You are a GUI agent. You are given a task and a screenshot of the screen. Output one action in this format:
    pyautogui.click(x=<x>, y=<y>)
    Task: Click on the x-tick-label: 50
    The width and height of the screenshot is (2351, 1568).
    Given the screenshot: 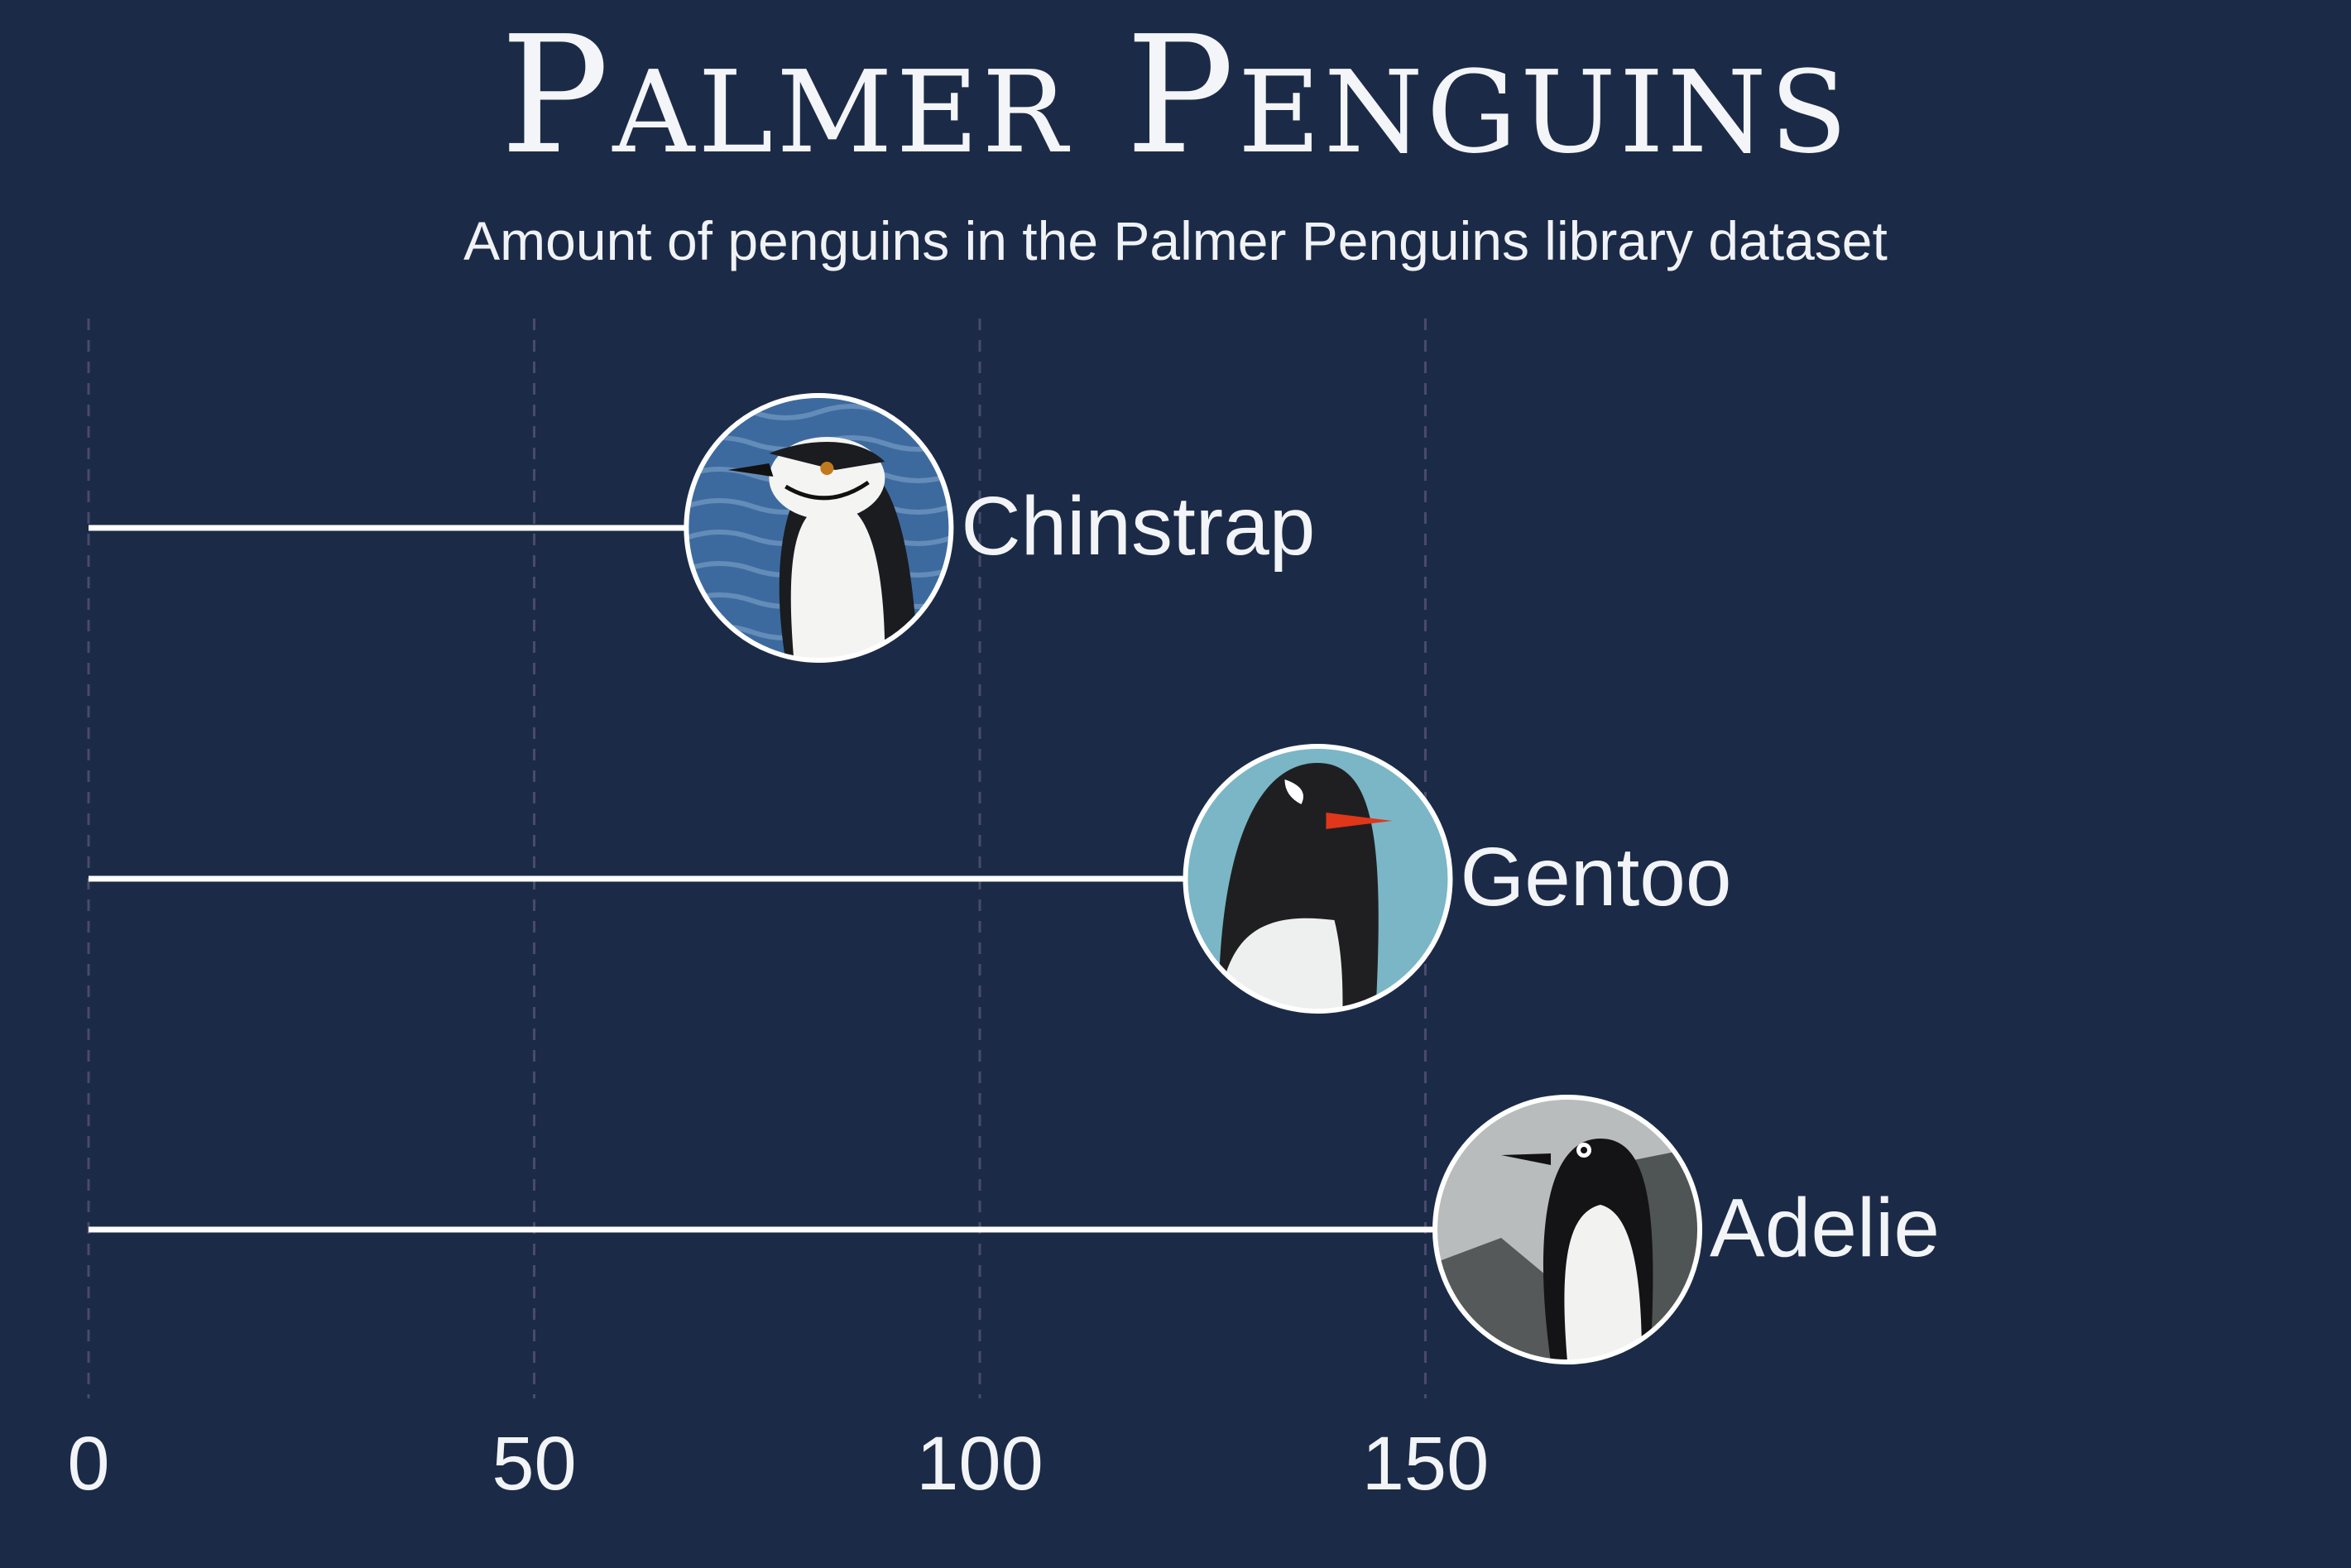 What is the action you would take?
    pyautogui.click(x=534, y=1464)
    